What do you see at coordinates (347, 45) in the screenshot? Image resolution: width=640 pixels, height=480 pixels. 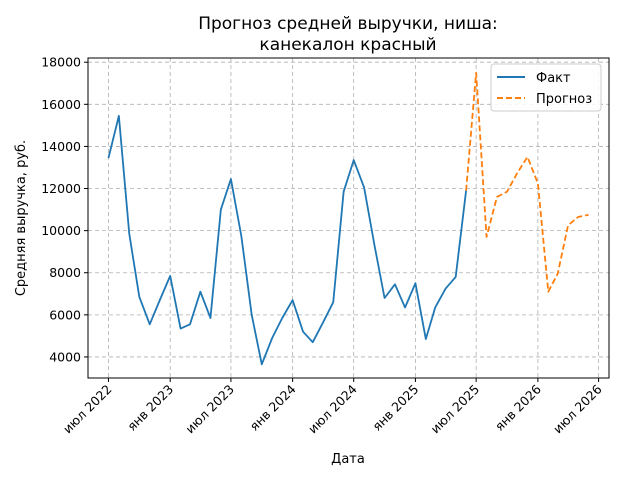 I see `chart-title-line-2: канекалон красный` at bounding box center [347, 45].